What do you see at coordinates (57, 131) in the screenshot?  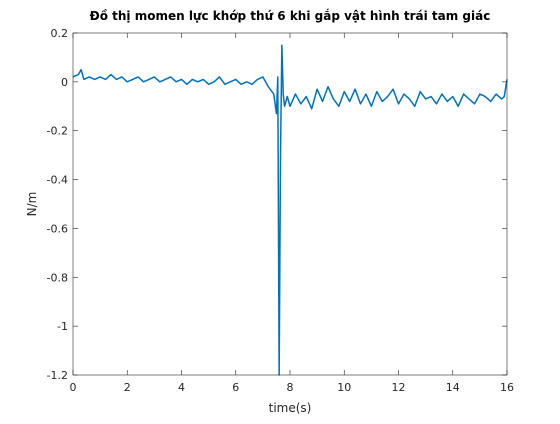 I see `y-tick-label: -0.2` at bounding box center [57, 131].